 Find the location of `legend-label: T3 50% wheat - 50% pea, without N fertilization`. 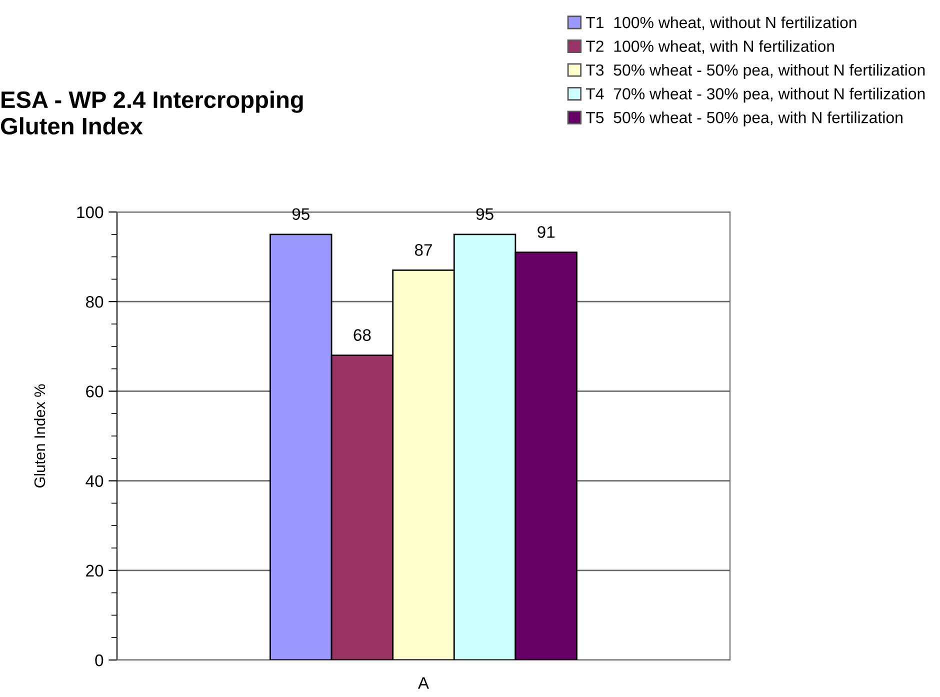

legend-label: T3 50% wheat - 50% pea, without N fertilization is located at coordinates (755, 71).